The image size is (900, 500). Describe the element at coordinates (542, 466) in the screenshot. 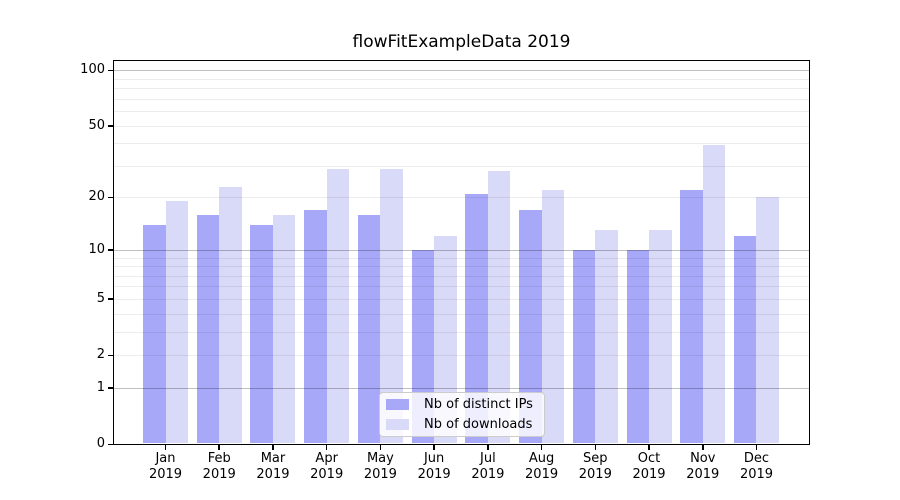

I see `x-tick-label-aug: Aug 2019` at that location.